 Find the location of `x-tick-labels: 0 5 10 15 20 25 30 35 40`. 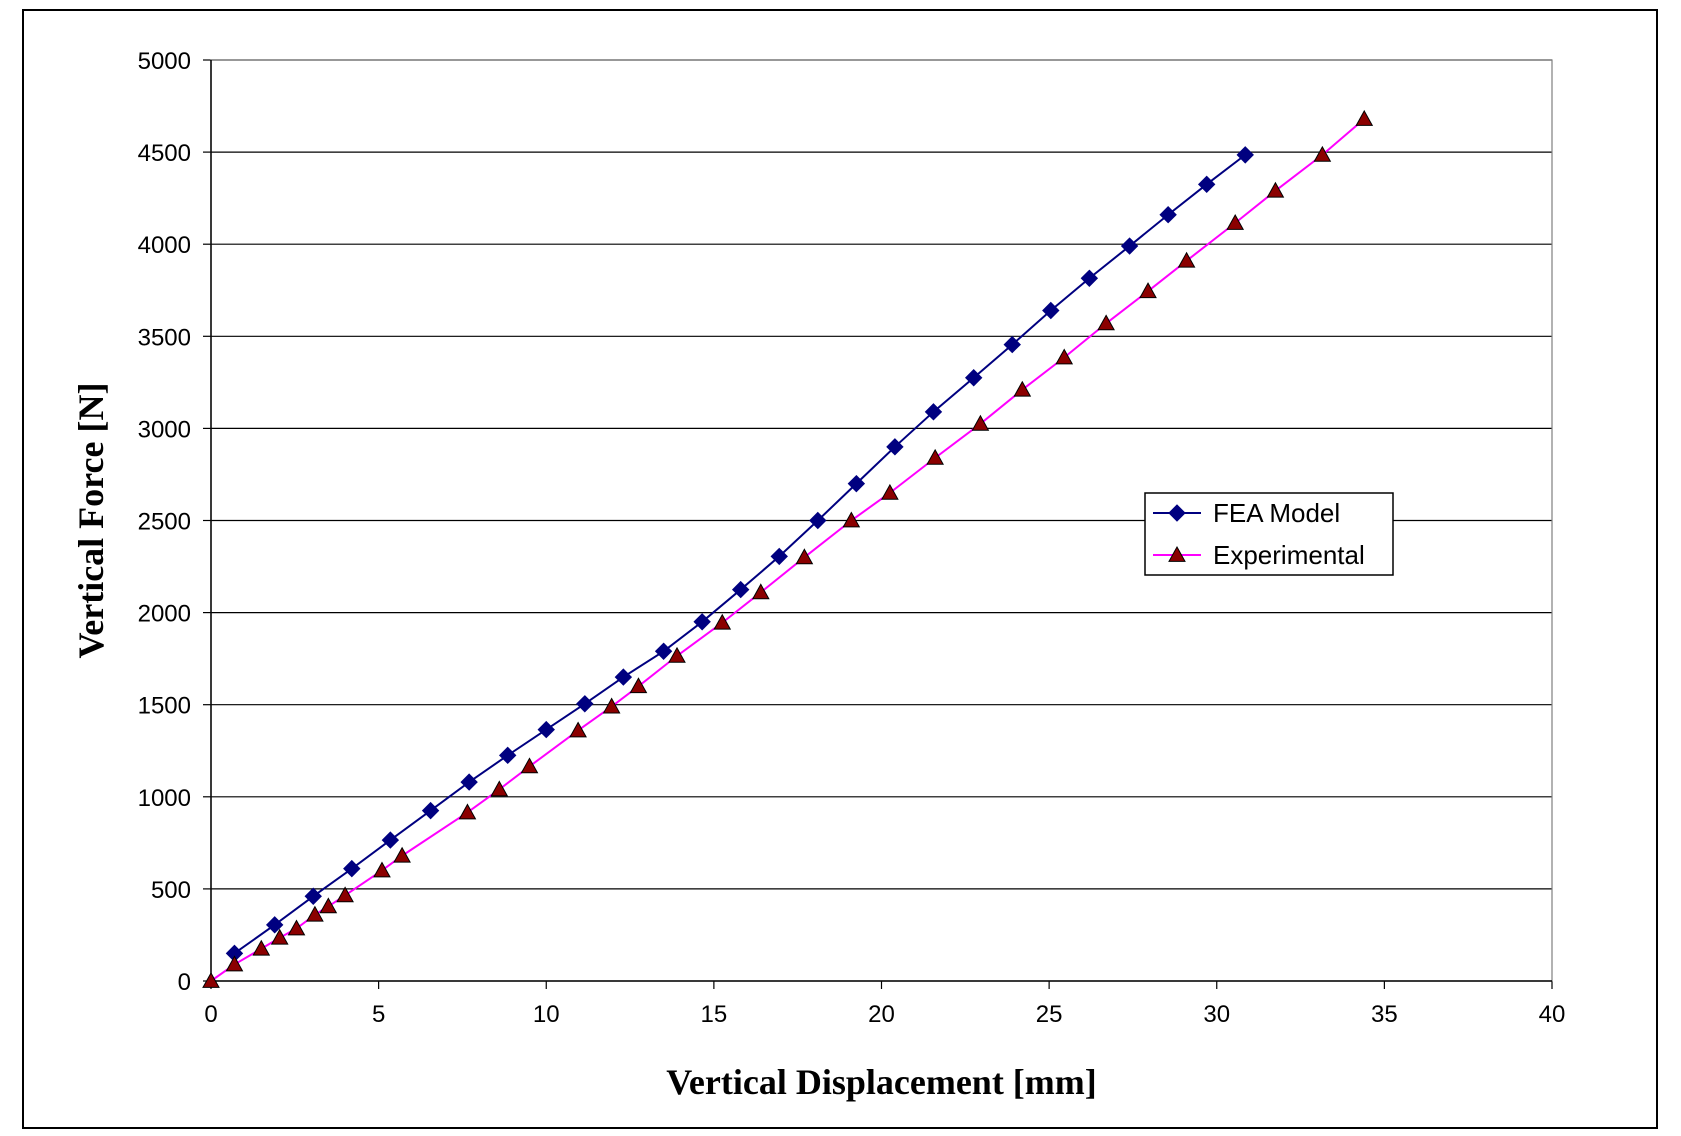

x-tick-labels: 0 5 10 15 20 25 30 35 40 is located at coordinates (884, 1014).